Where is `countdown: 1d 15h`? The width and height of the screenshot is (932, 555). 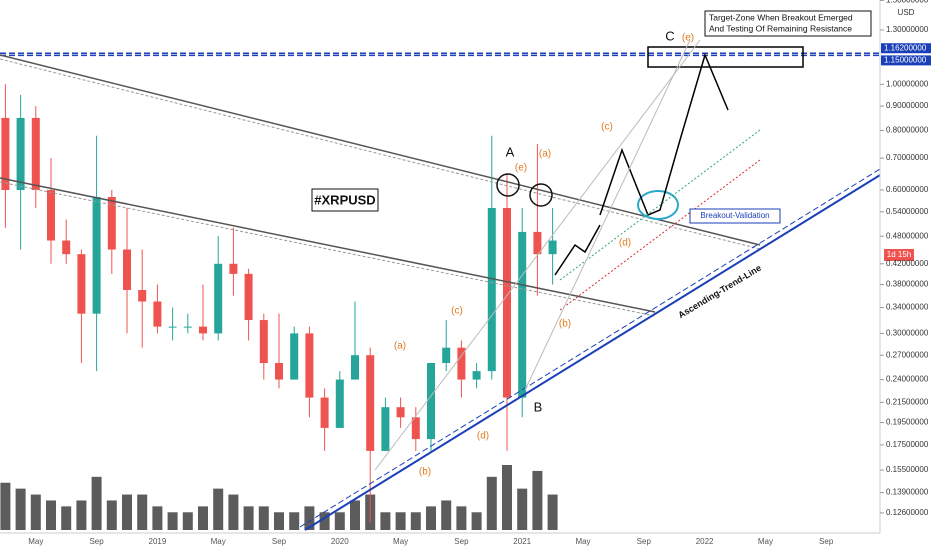
countdown: 1d 15h is located at coordinates (899, 254).